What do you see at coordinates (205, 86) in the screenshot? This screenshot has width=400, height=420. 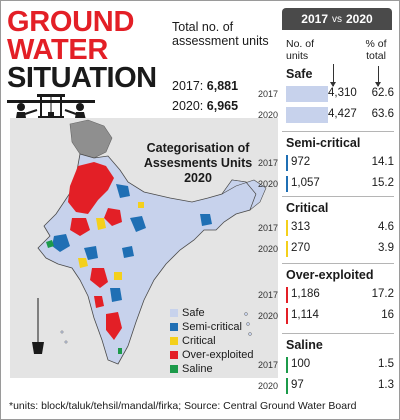 I see `summary-2017: 2017: 6,881` at bounding box center [205, 86].